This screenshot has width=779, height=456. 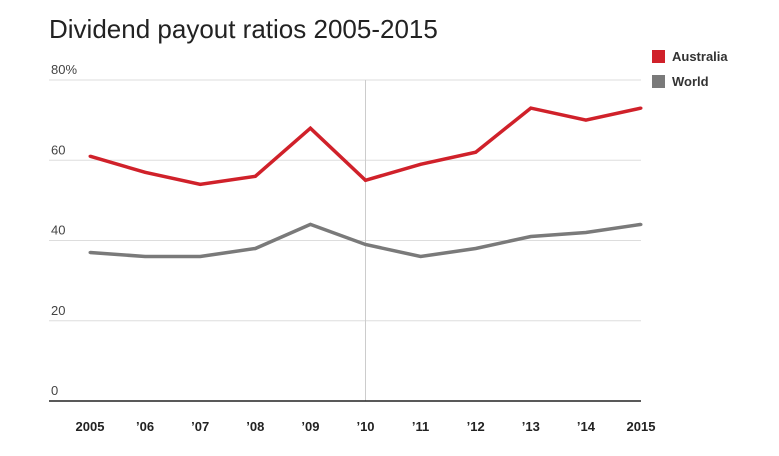 What do you see at coordinates (58, 310) in the screenshot?
I see `y-tick-label-20: 20` at bounding box center [58, 310].